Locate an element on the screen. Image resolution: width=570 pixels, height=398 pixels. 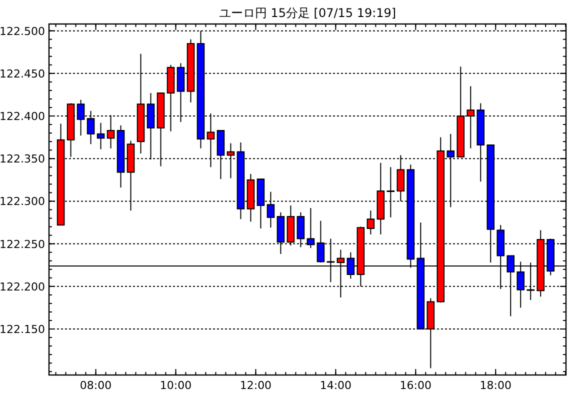
y-tick-label: 122.250 is located at coordinates (22, 244).